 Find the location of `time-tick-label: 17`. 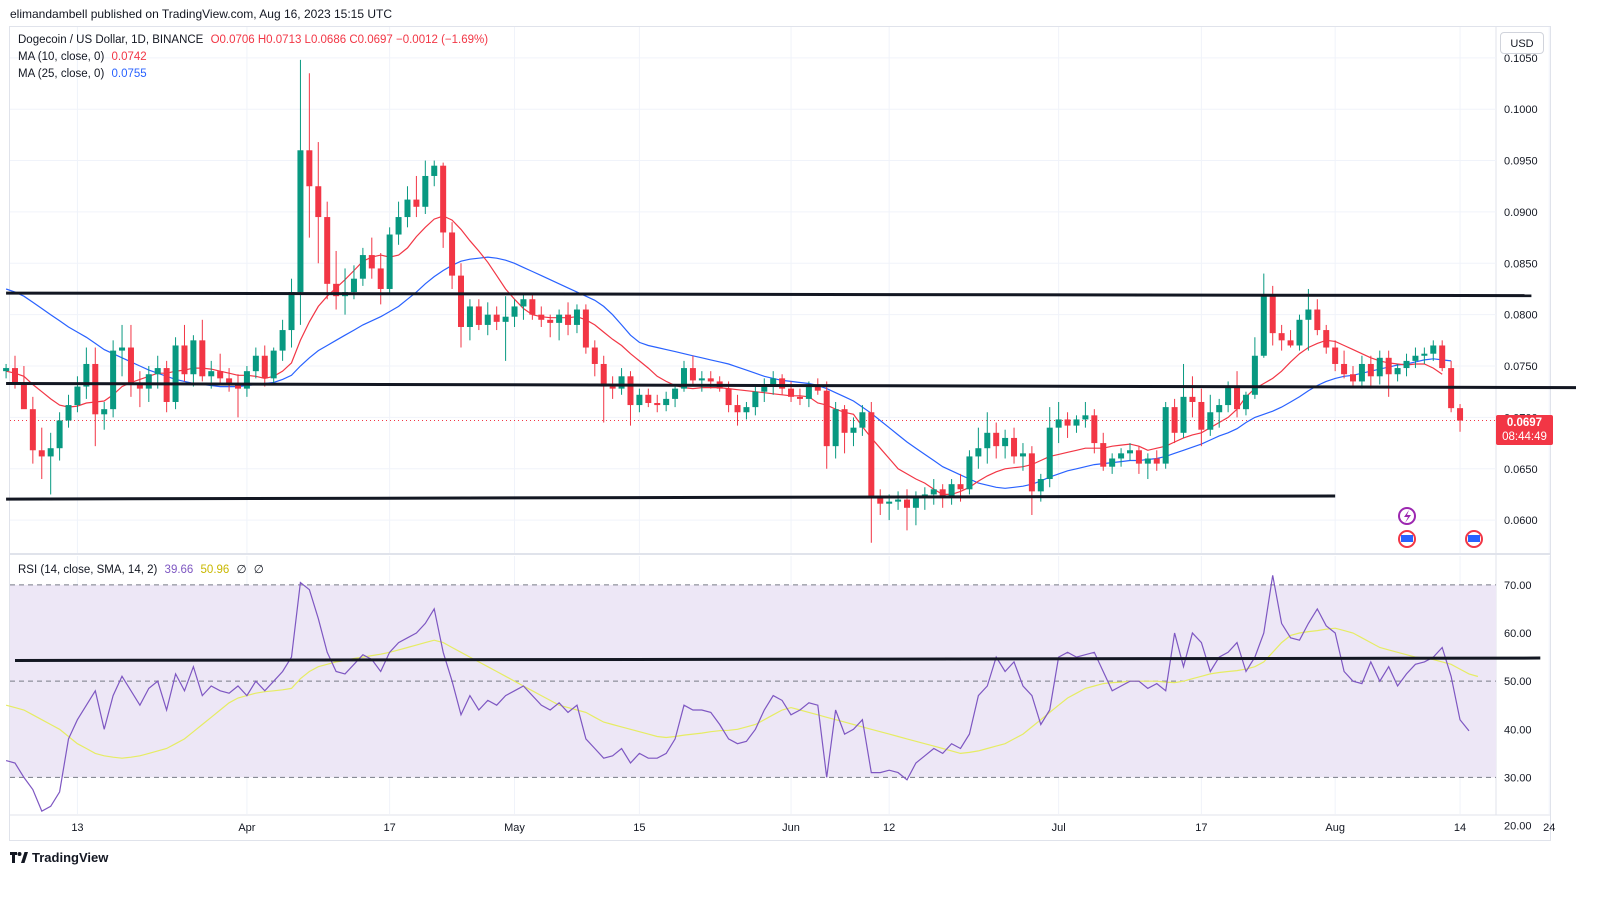

time-tick-label: 17 is located at coordinates (1201, 828).